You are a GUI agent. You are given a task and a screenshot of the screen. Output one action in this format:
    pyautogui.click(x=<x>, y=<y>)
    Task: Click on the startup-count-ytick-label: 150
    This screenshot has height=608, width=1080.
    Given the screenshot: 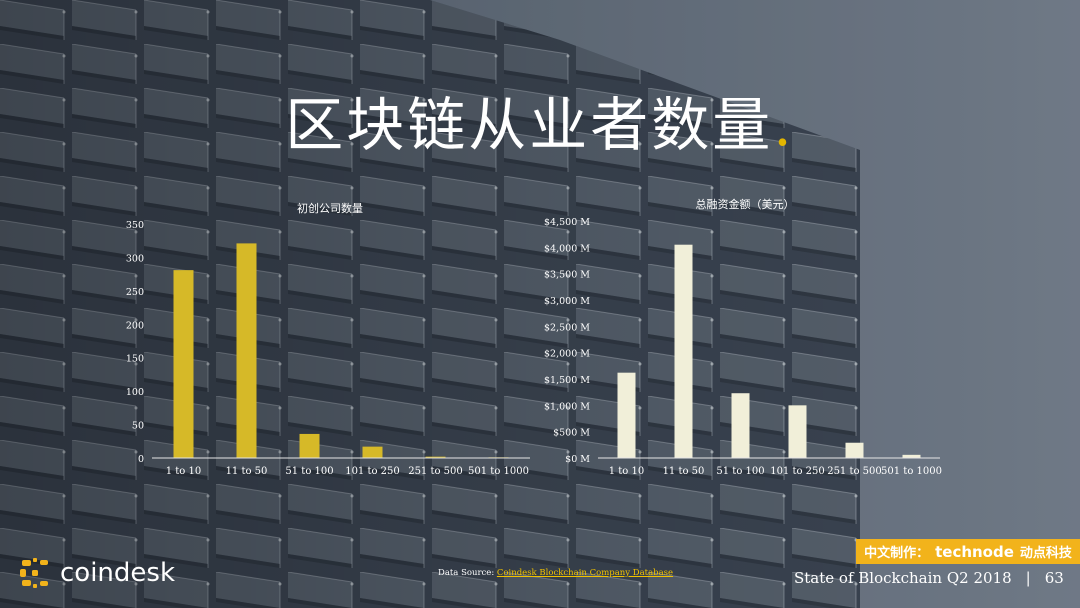 What is the action you would take?
    pyautogui.click(x=135, y=359)
    